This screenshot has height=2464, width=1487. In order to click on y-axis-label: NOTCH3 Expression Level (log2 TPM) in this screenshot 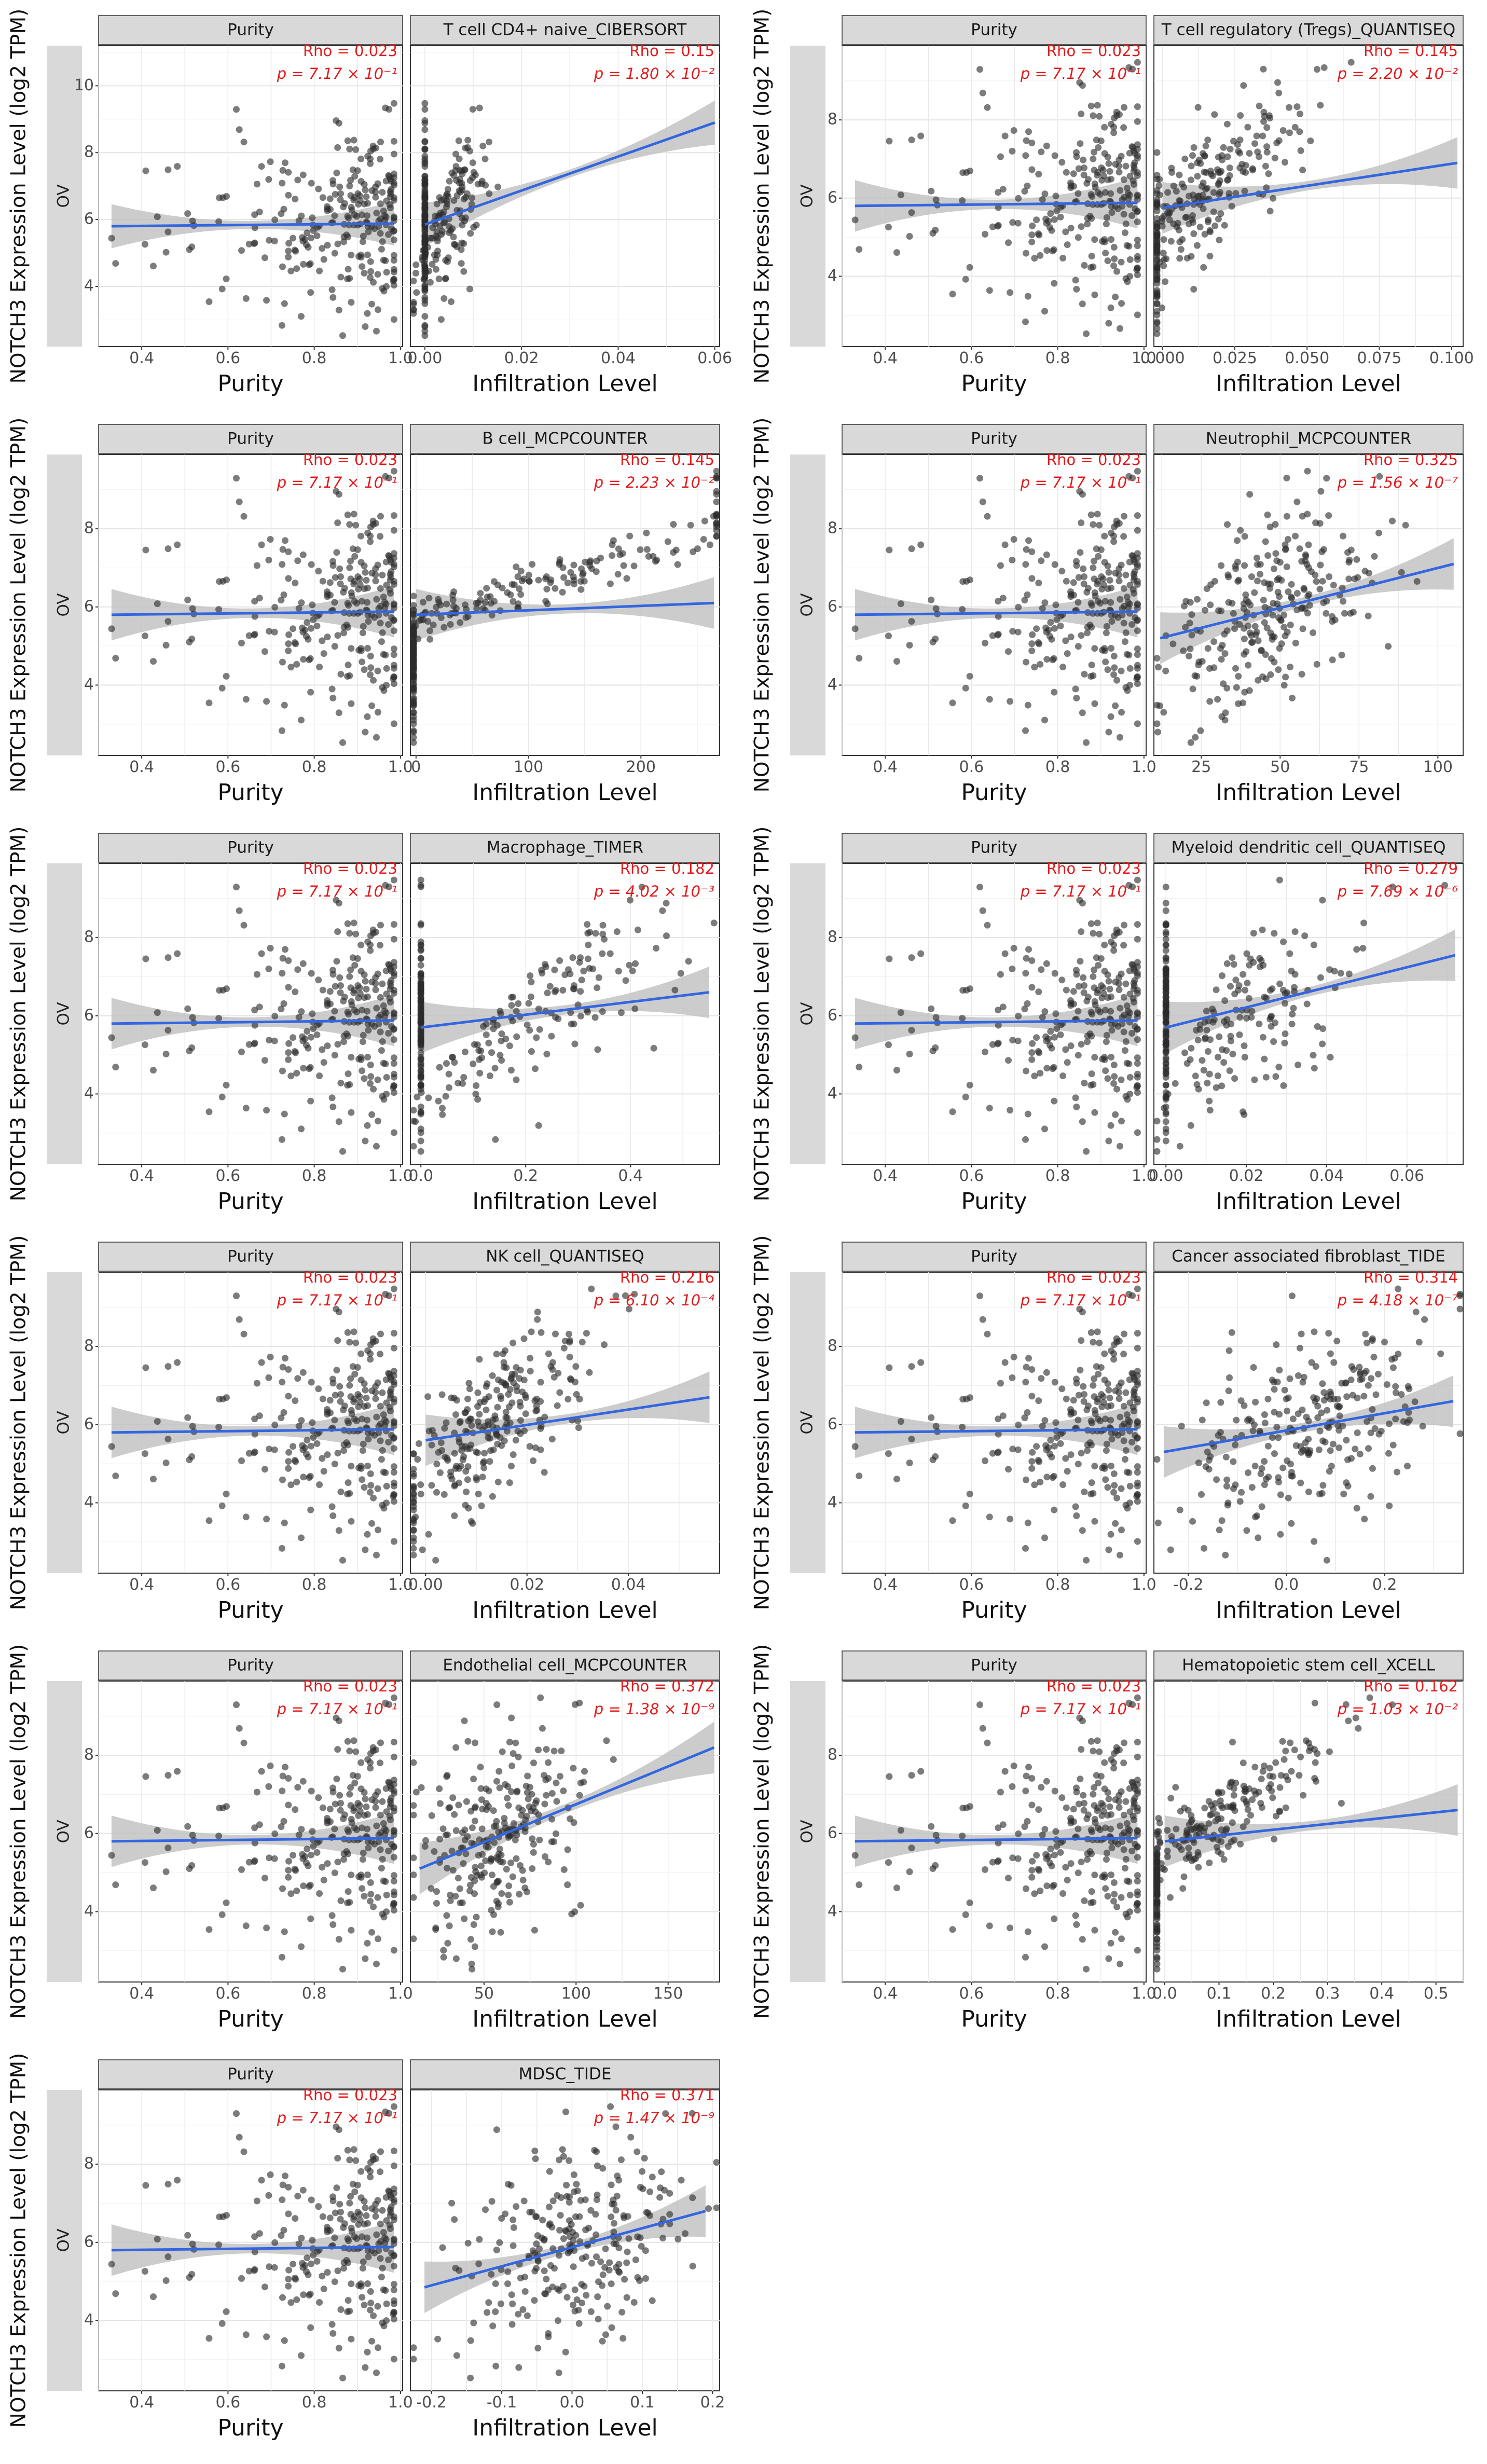, I will do `click(762, 1422)`.